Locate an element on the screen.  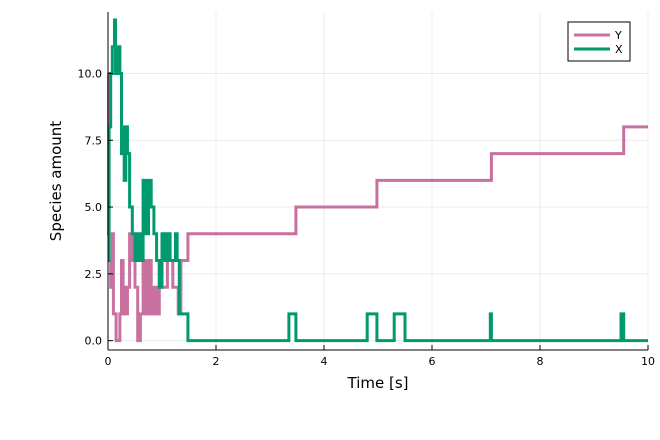
legend-box is located at coordinates (599, 41).